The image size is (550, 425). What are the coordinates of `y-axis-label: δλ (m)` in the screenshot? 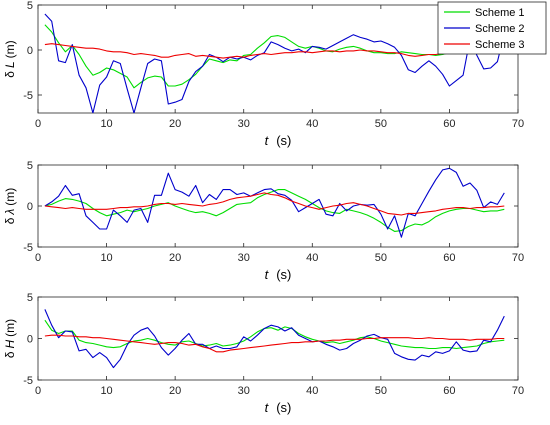 It's located at (10, 206).